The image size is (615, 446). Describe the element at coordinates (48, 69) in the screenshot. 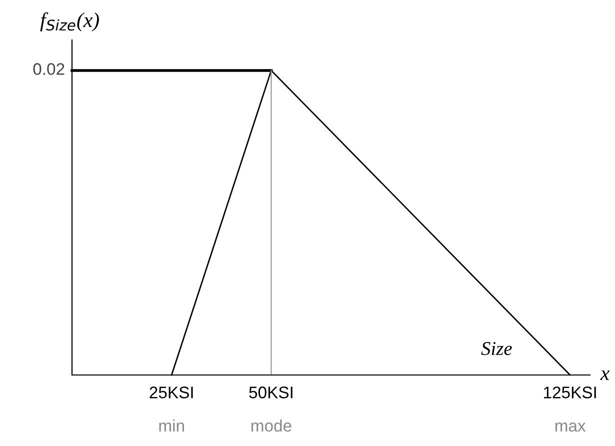

I see `annotation: 0.02` at that location.